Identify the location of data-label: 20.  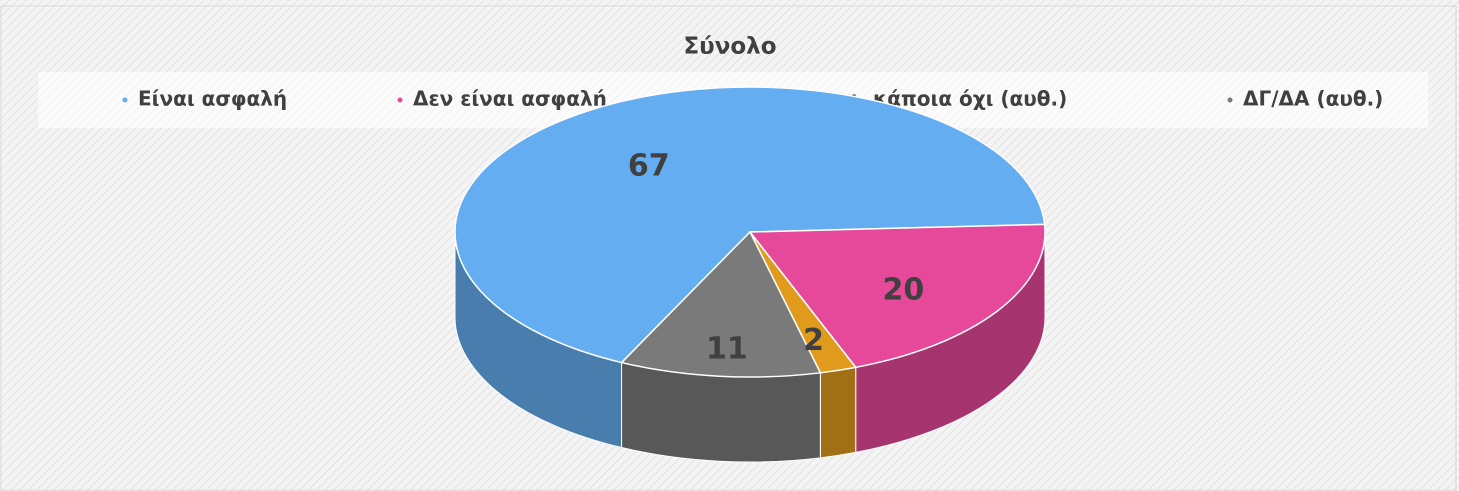
(904, 289).